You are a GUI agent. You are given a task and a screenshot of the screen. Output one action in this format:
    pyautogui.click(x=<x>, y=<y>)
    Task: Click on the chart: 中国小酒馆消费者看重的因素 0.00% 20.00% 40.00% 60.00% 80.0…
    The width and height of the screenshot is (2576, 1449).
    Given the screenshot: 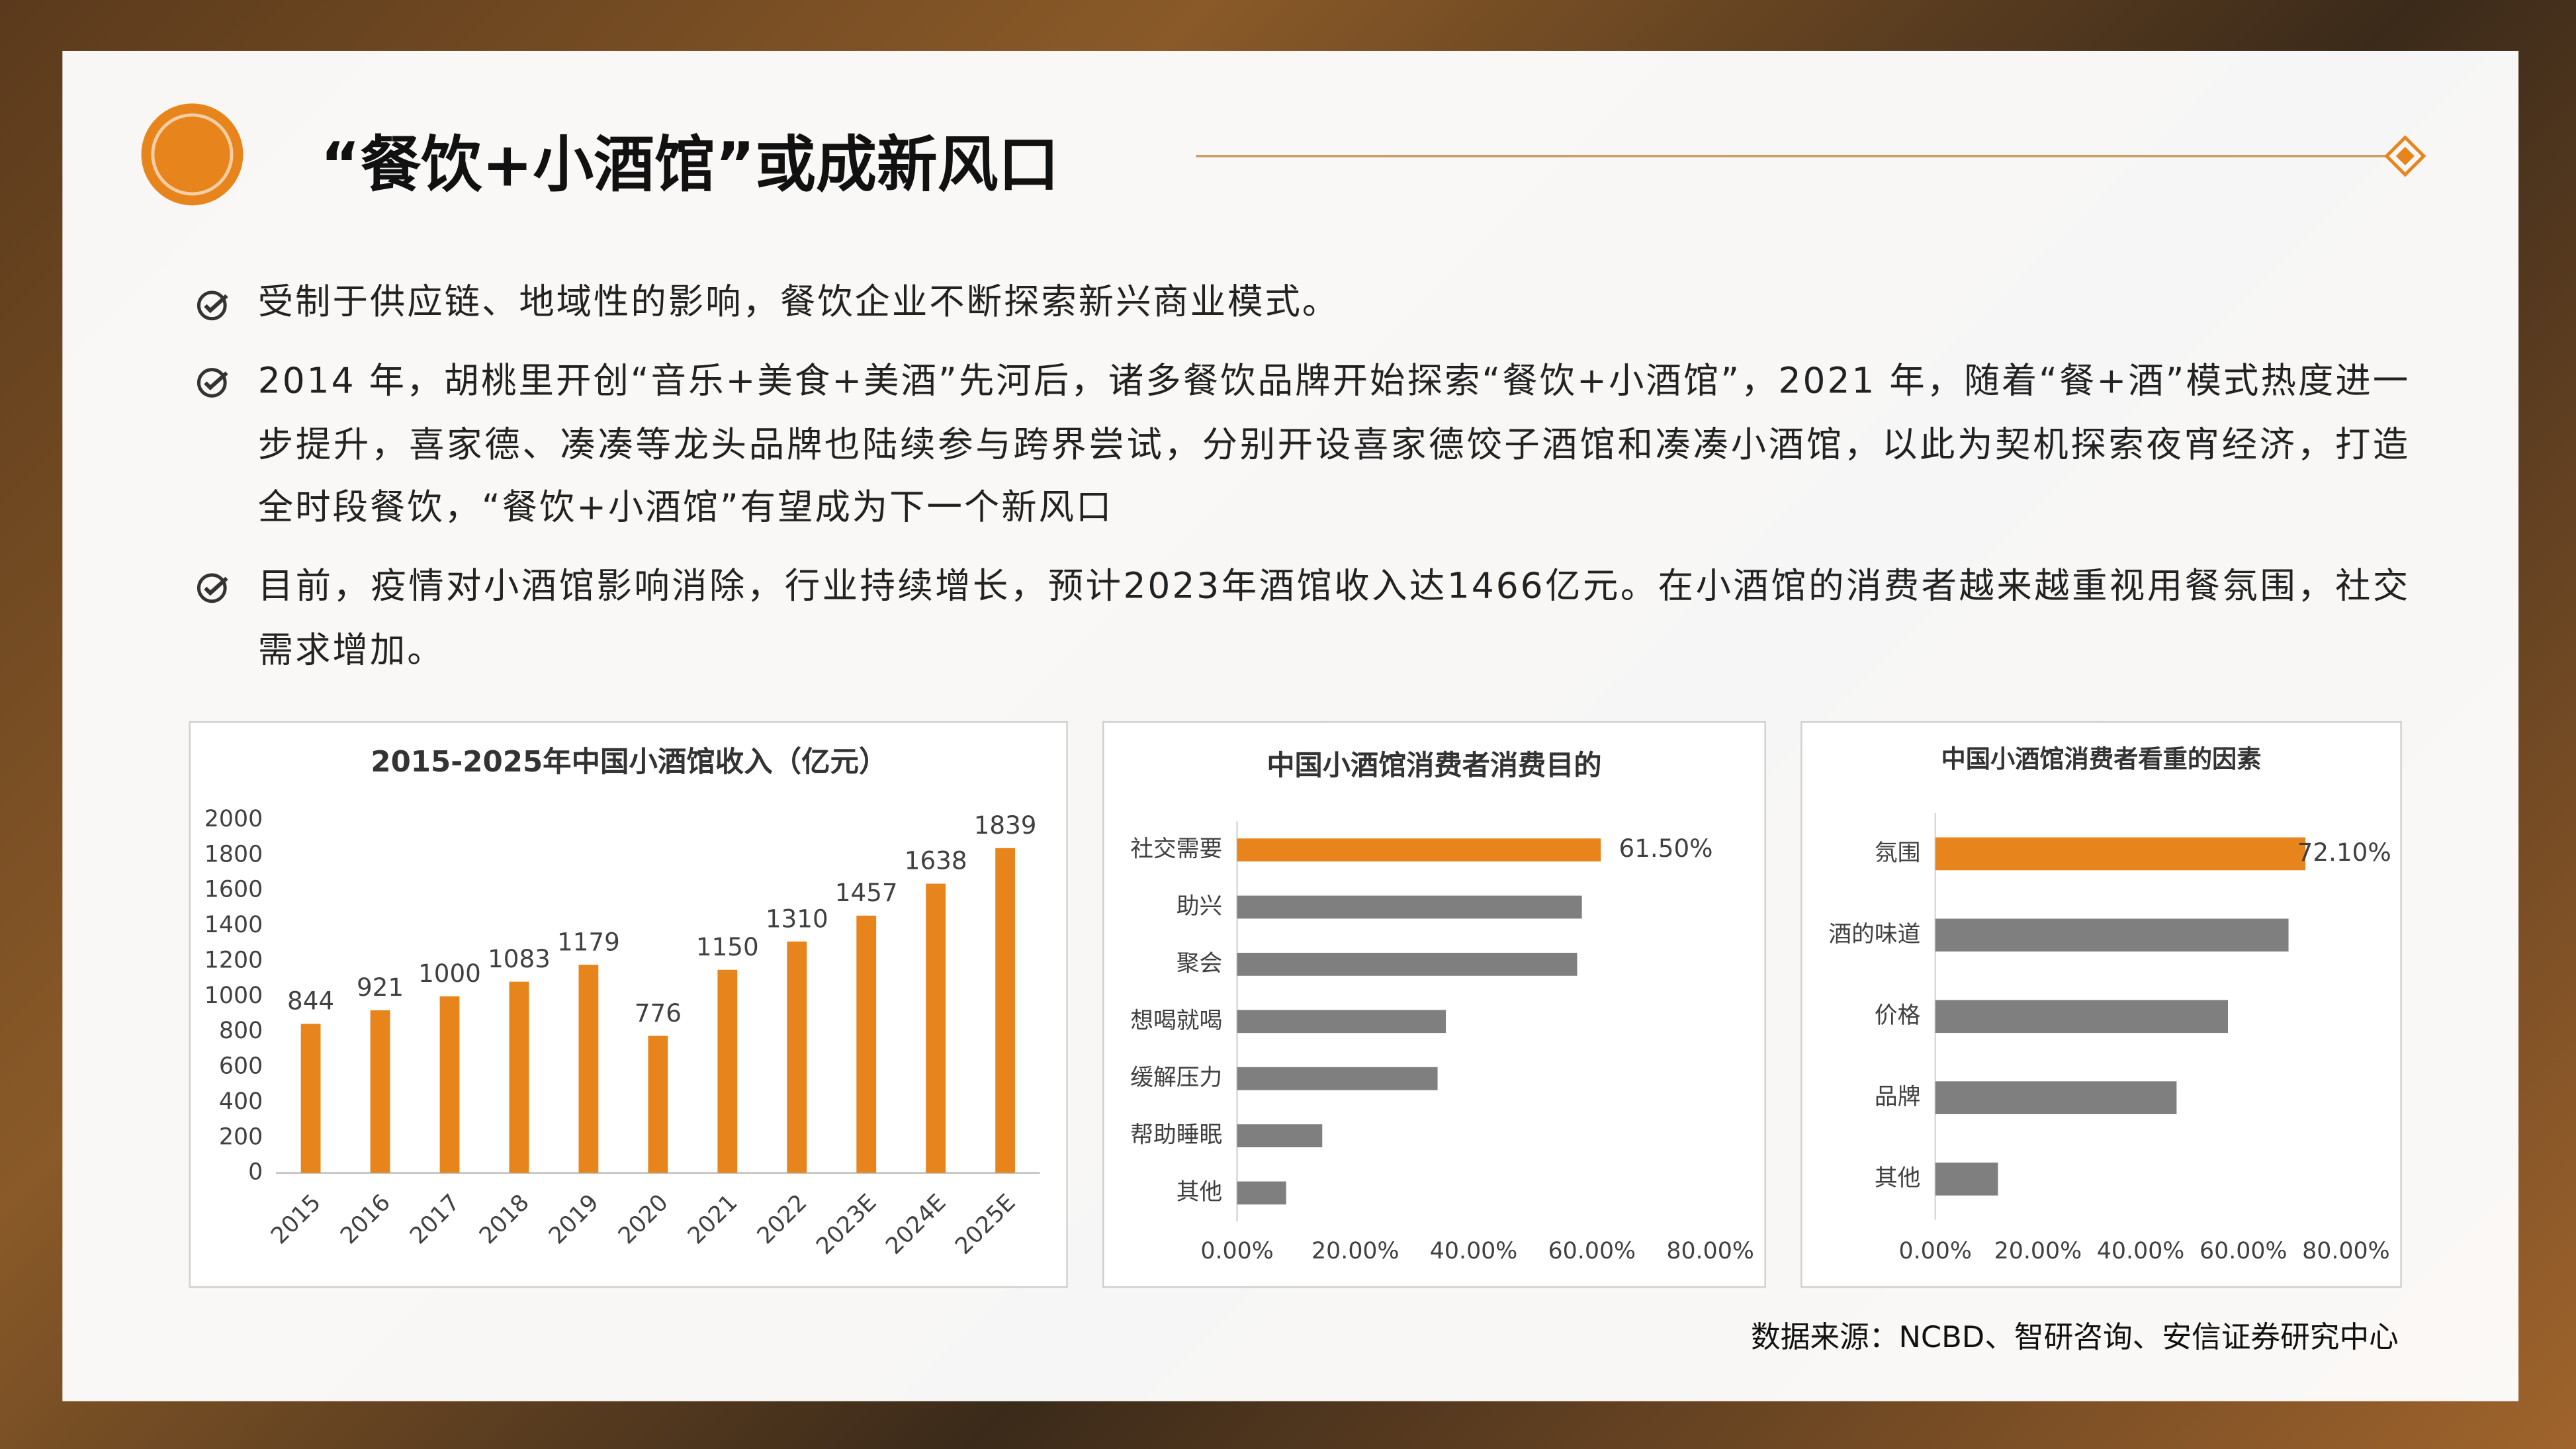 What is the action you would take?
    pyautogui.click(x=2109, y=1004)
    